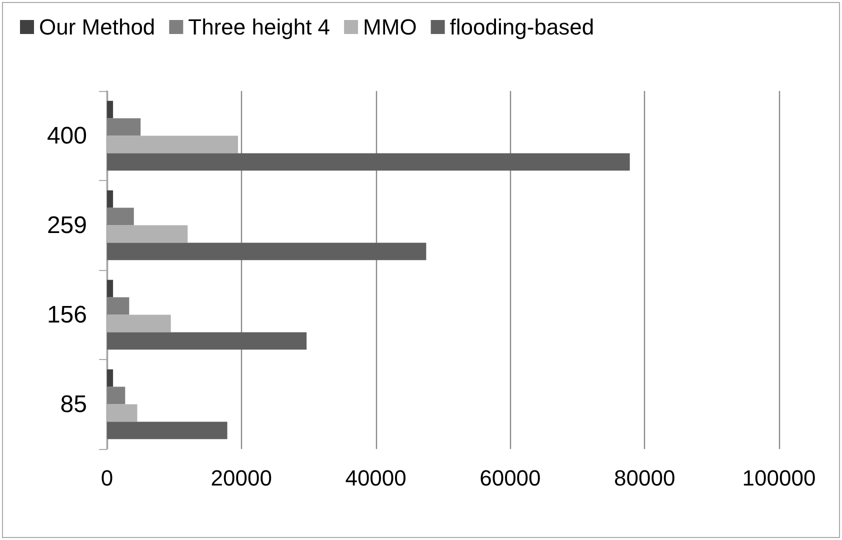 This screenshot has height=540, width=842. Describe the element at coordinates (645, 478) in the screenshot. I see `x-tick-label: 80000` at that location.